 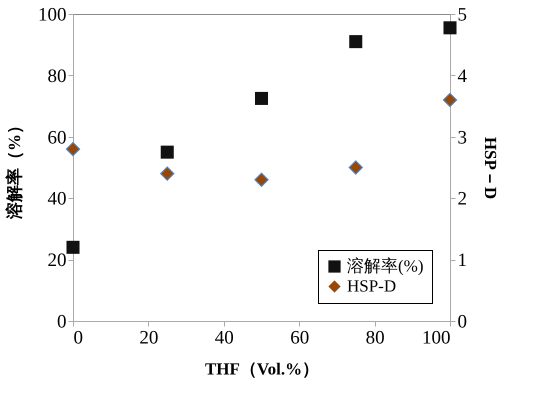 I want to click on y-tick-label: 80, so click(x=57, y=76).